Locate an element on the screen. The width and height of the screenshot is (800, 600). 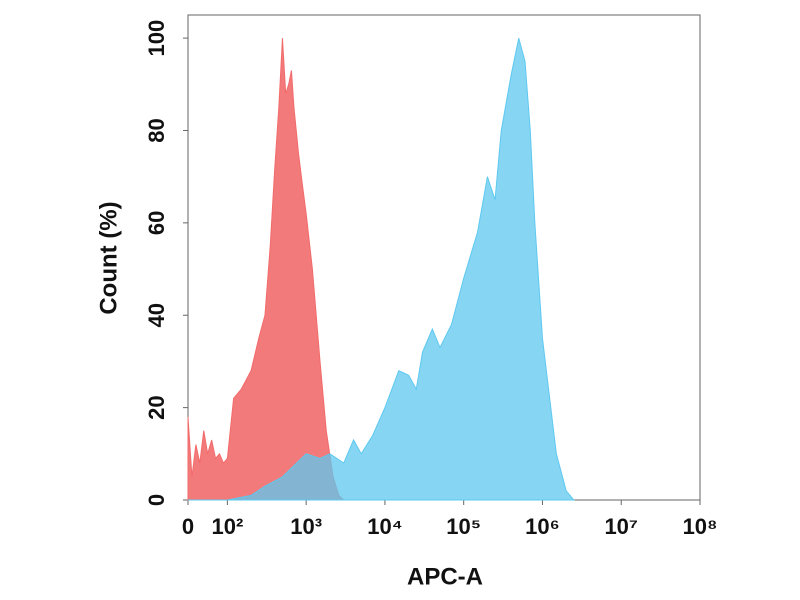
x-tick-label: 10³ is located at coordinates (306, 526).